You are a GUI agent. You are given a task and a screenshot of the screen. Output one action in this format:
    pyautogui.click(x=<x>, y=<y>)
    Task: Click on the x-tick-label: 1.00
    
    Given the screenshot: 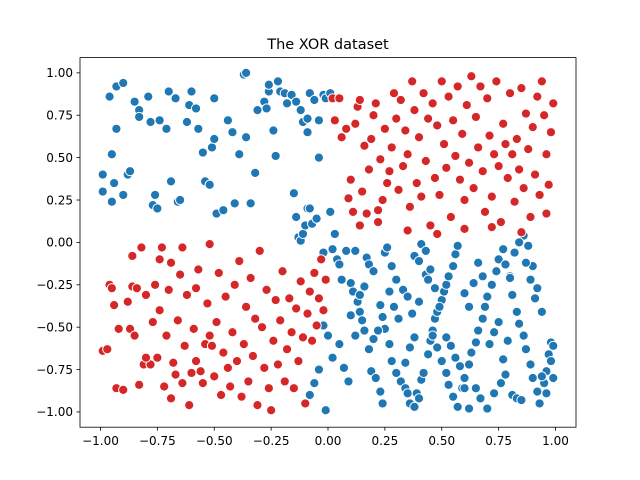 What is the action you would take?
    pyautogui.click(x=555, y=441)
    